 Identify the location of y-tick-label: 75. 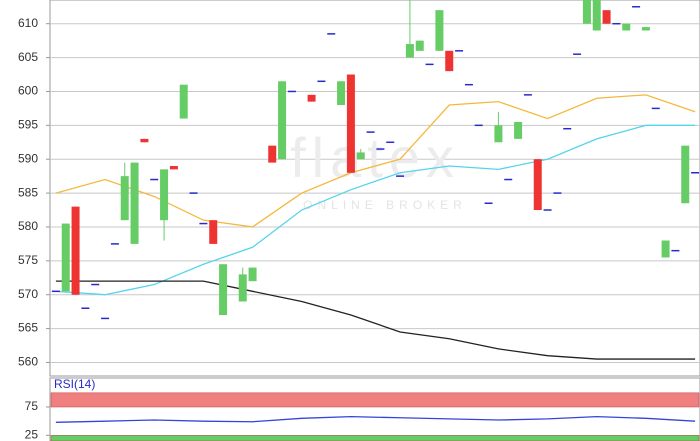
(32, 406).